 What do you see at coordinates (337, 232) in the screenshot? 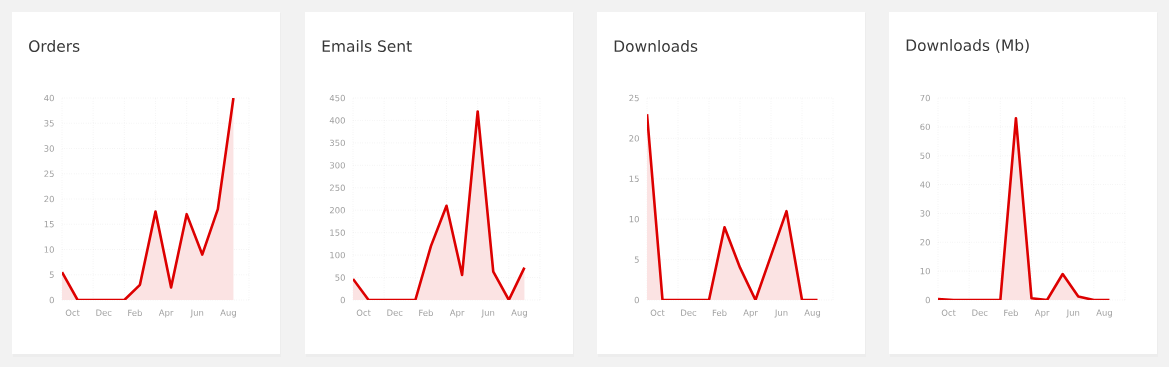
I see `y-tick-label: 150` at bounding box center [337, 232].